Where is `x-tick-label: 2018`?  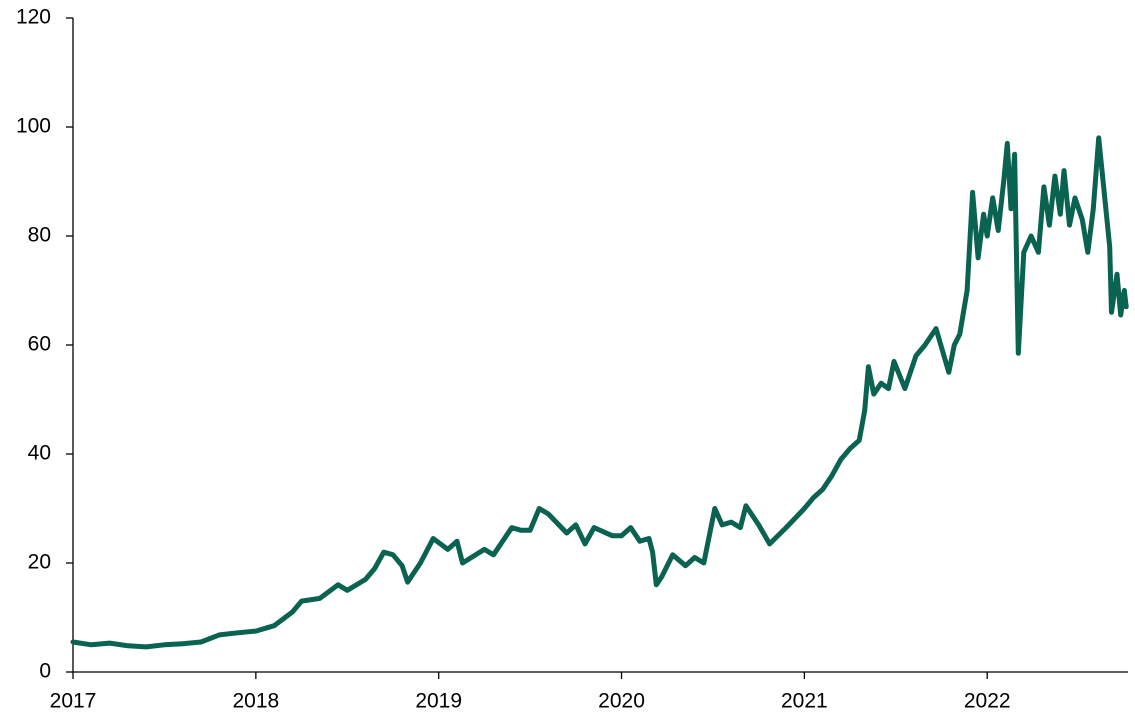
x-tick-label: 2018 is located at coordinates (255, 701).